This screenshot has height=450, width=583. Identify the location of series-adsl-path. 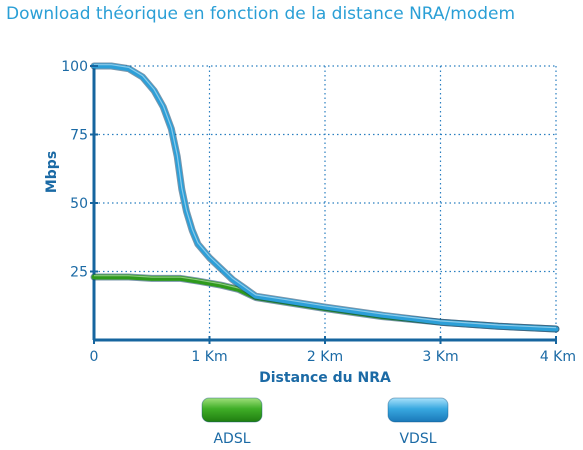
(325, 303).